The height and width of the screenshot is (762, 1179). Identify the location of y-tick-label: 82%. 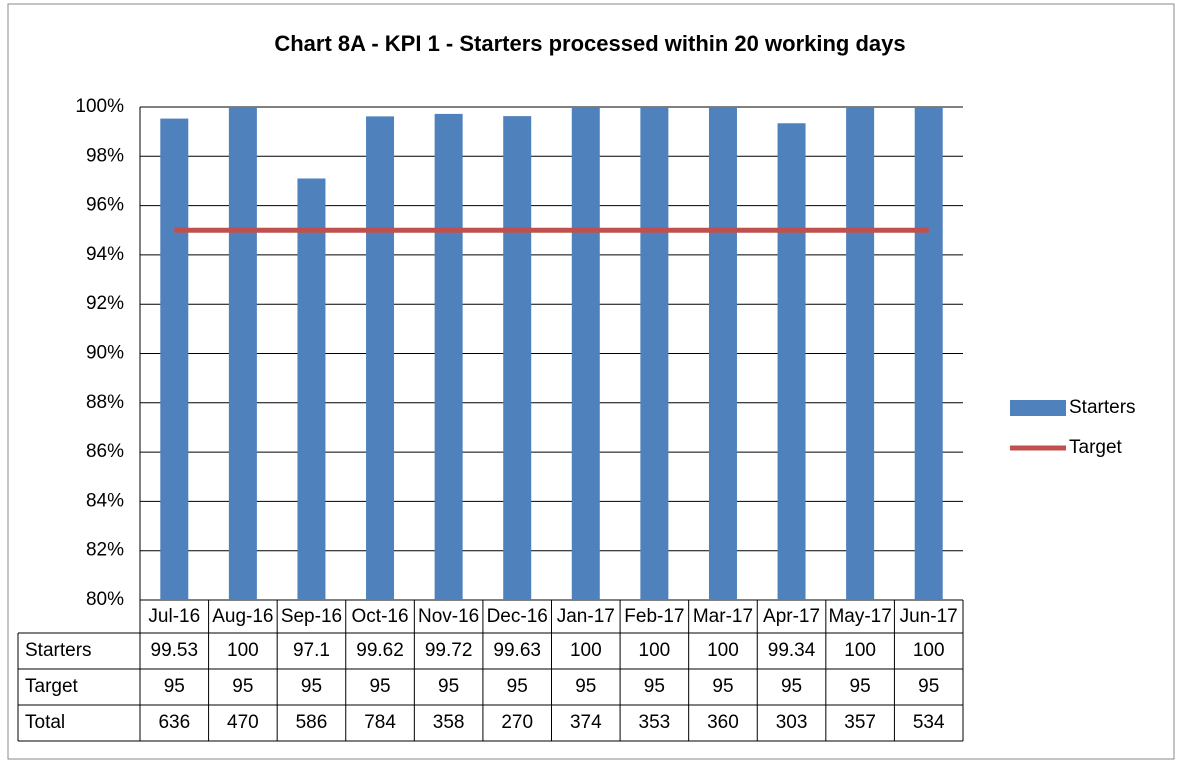
(105, 550).